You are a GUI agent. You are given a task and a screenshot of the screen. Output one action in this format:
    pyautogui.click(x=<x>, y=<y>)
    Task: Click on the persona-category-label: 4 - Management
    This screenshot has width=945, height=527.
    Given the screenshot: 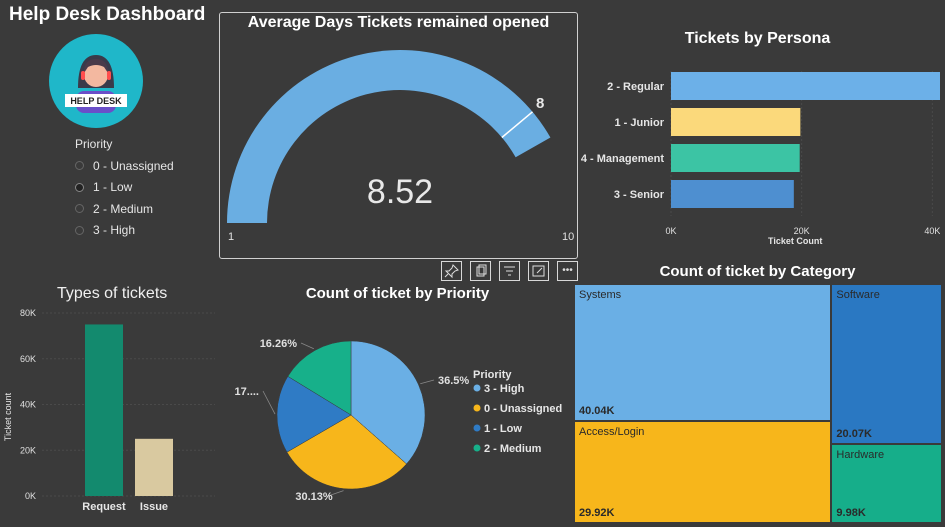 What is the action you would take?
    pyautogui.click(x=622, y=159)
    